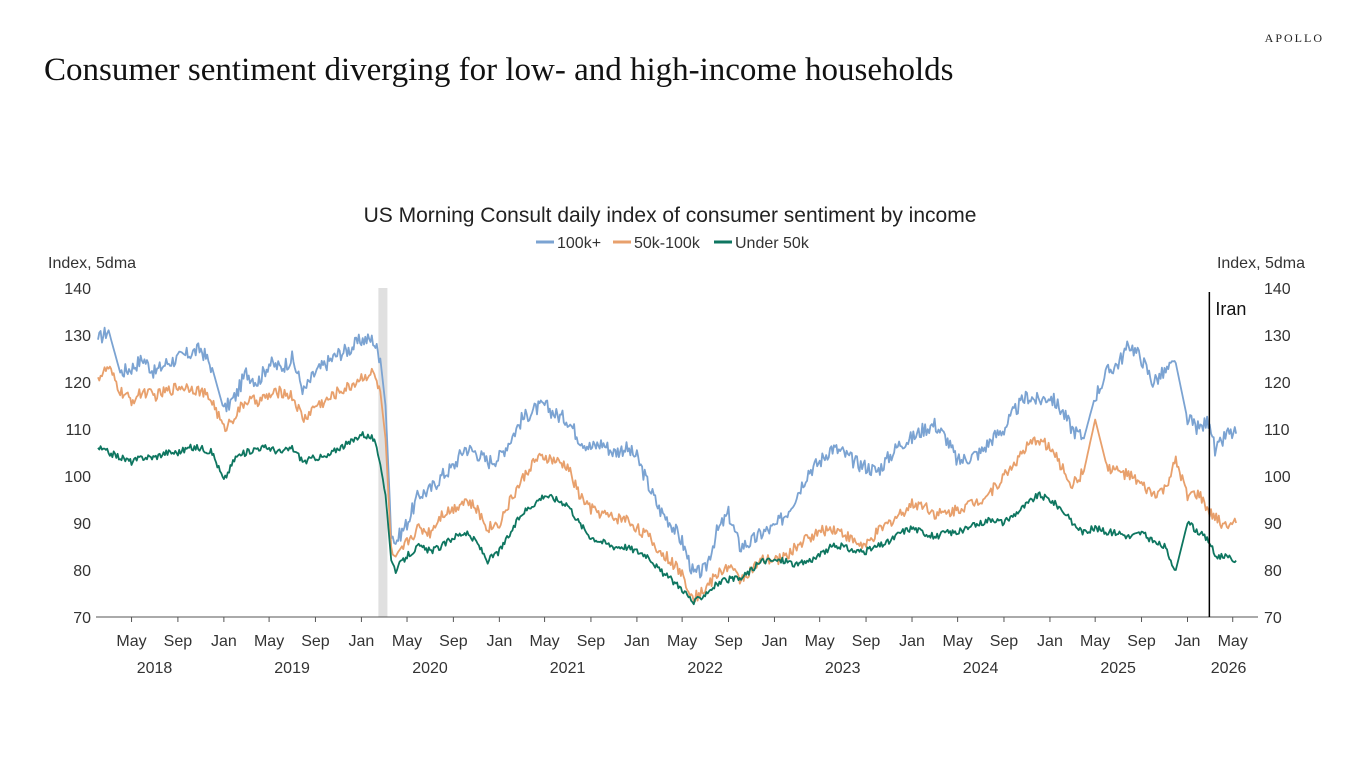 The width and height of the screenshot is (1366, 768). I want to click on legend-item-50k-100k: 50k-100k, so click(657, 243).